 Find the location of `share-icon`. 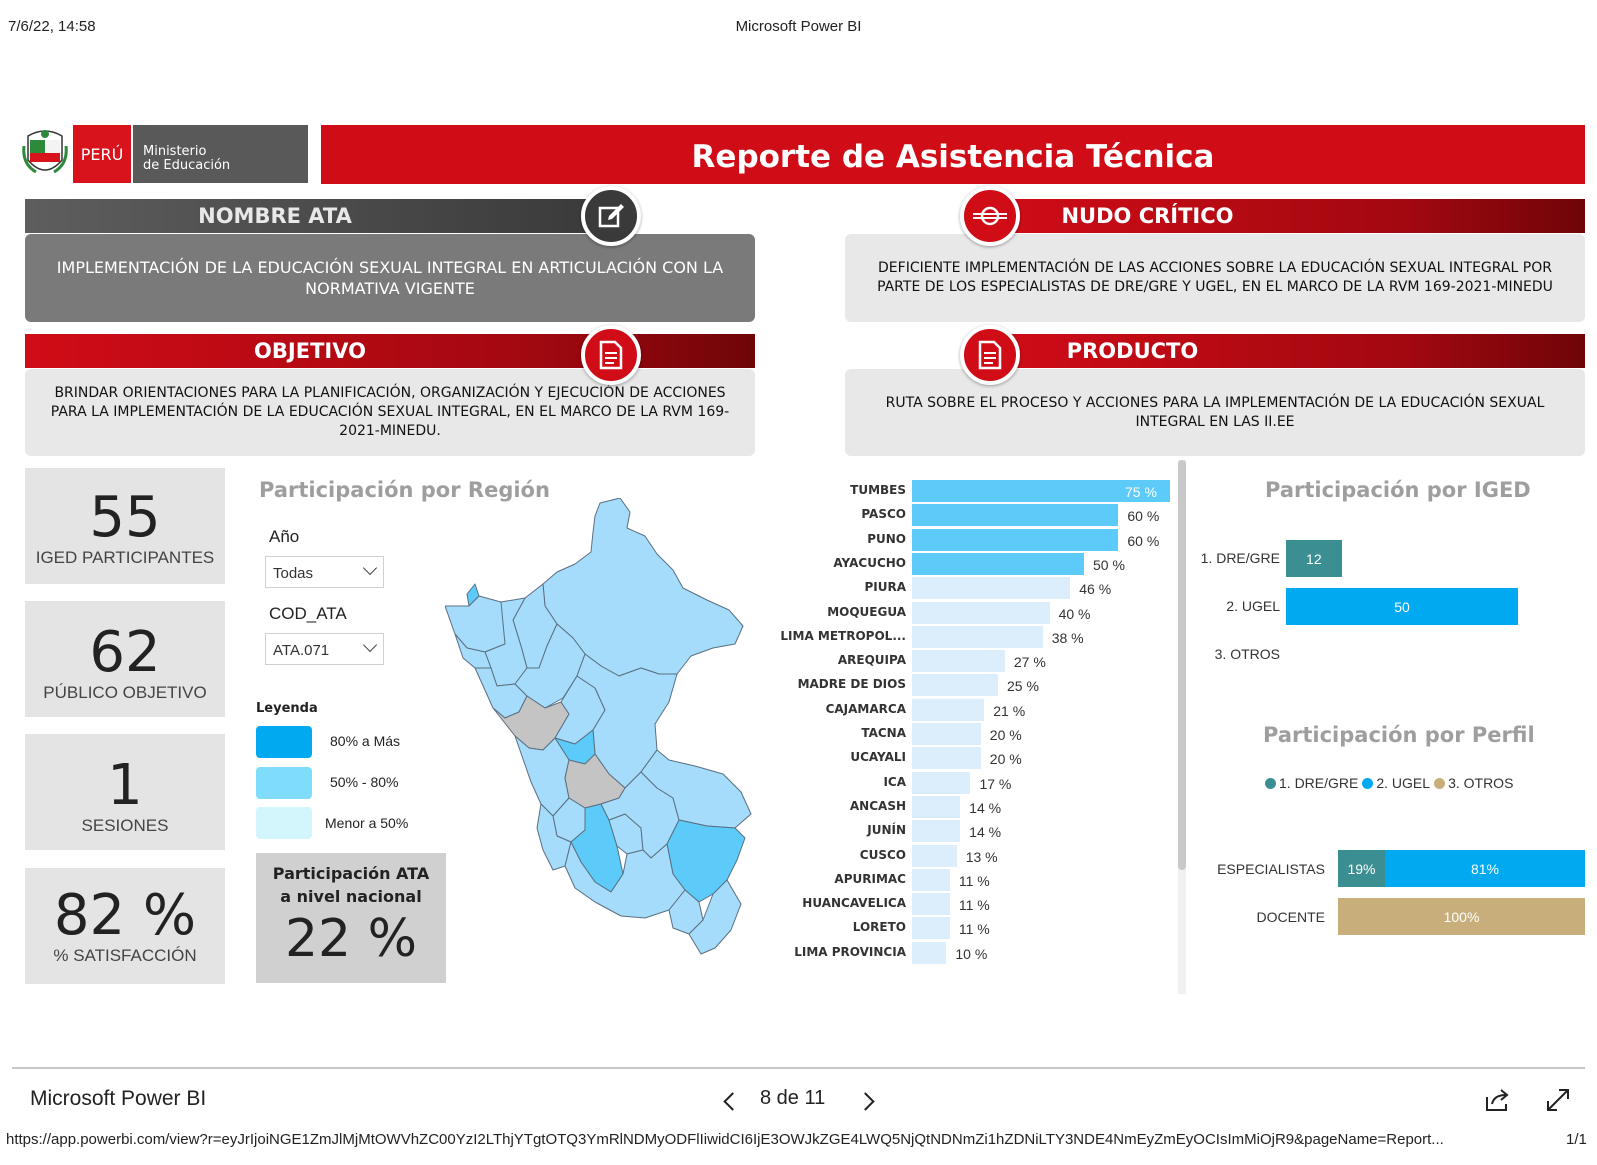

share-icon is located at coordinates (1497, 1100).